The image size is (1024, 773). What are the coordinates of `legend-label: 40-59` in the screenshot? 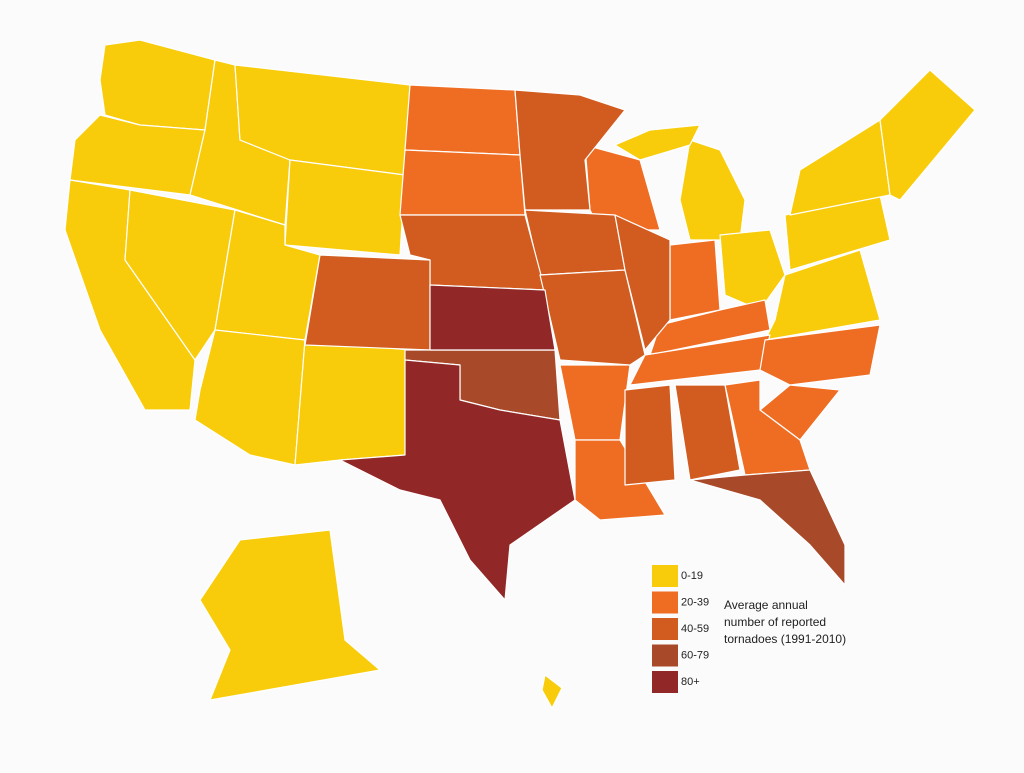 It's located at (695, 629).